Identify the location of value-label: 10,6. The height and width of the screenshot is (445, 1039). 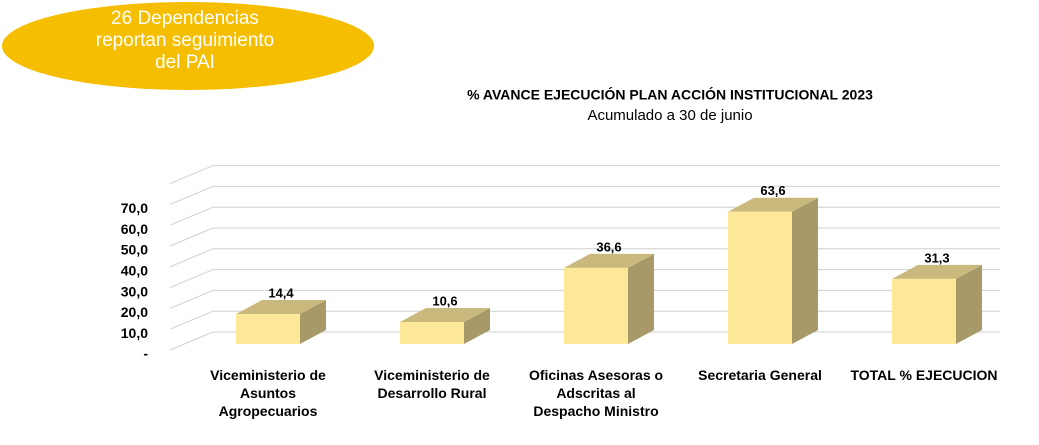
(444, 300).